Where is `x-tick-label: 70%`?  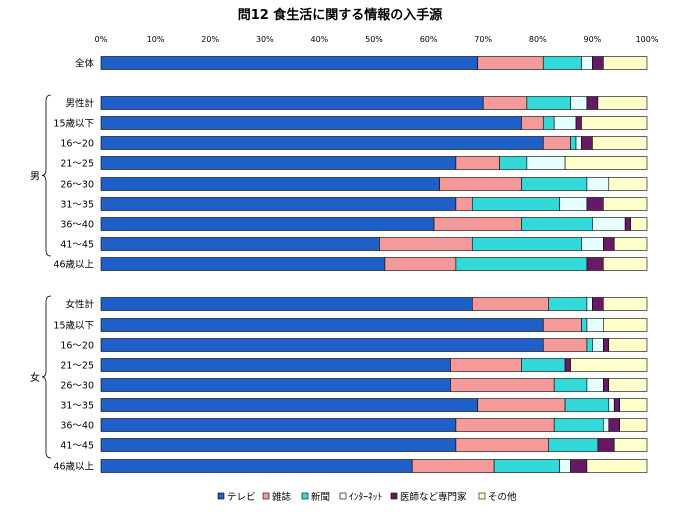
x-tick-label: 70% is located at coordinates (483, 39).